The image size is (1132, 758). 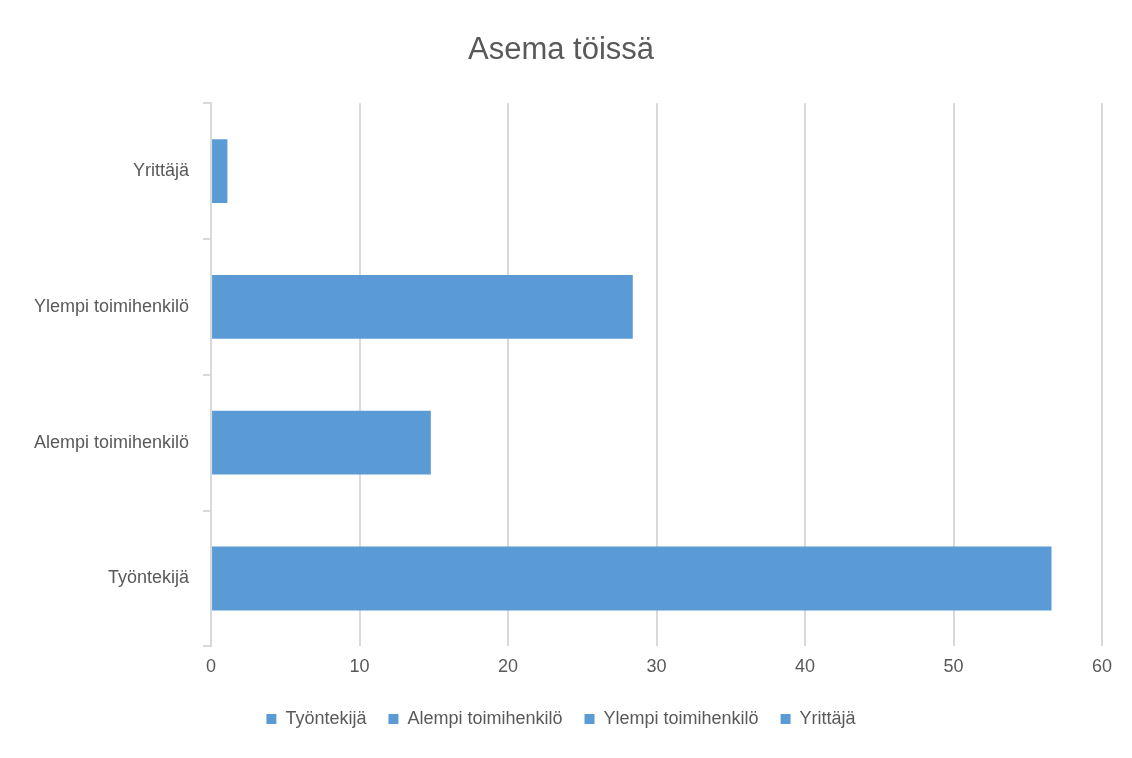 I want to click on x-tick-label: 0, so click(x=211, y=666).